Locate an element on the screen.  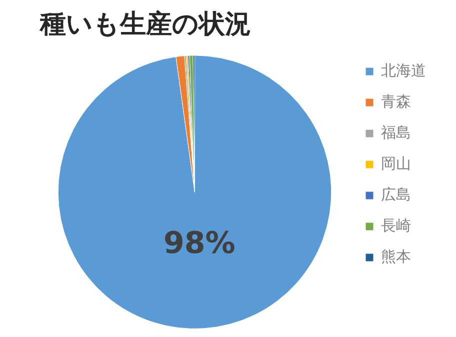
legend-label: 青森 is located at coordinates (396, 101).